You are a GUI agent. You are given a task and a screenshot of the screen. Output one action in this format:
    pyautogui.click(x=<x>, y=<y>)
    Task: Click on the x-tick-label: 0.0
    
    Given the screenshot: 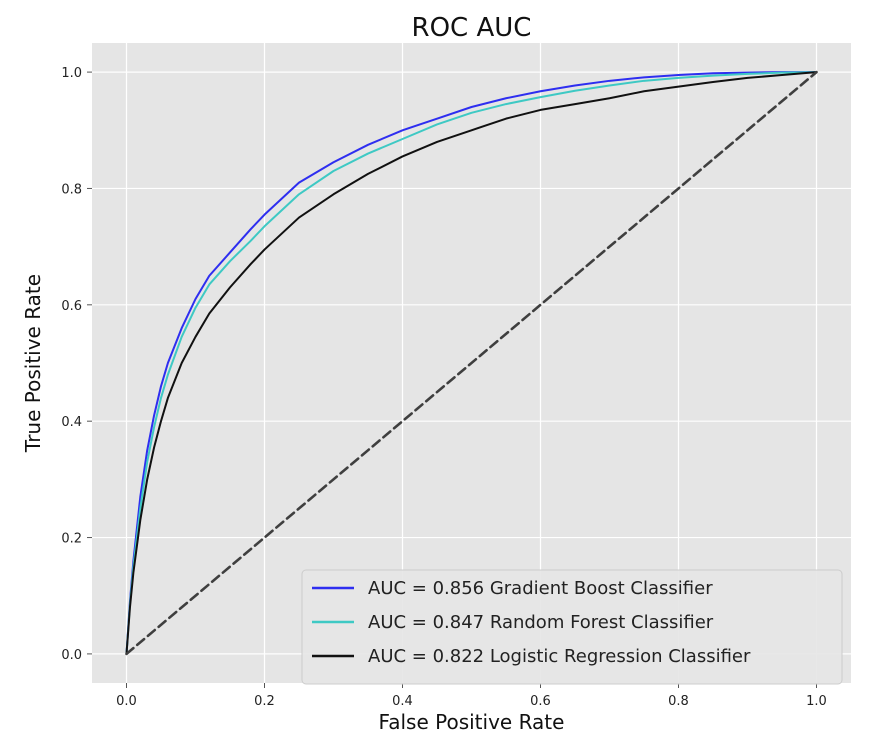 What is the action you would take?
    pyautogui.click(x=126, y=701)
    